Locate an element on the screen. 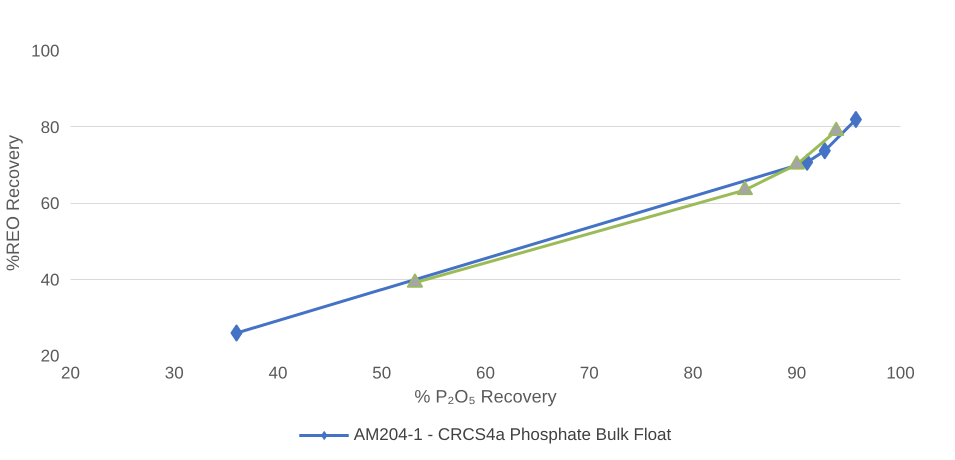 The height and width of the screenshot is (460, 955). y-tick-label: 20 is located at coordinates (50, 356).